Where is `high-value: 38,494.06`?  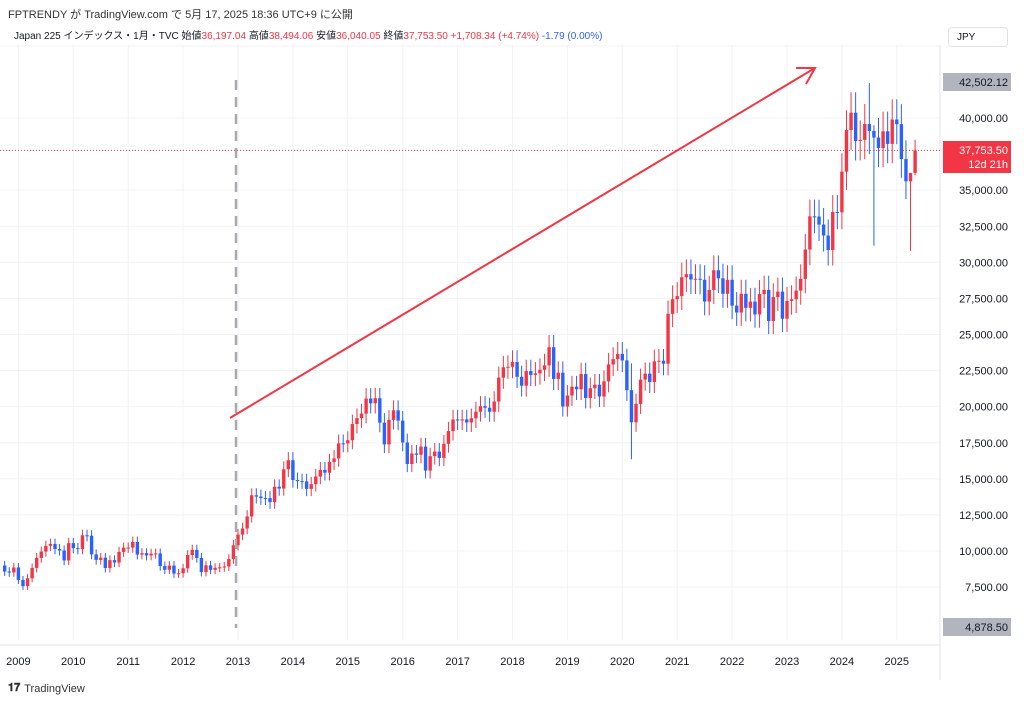 high-value: 38,494.06 is located at coordinates (291, 36).